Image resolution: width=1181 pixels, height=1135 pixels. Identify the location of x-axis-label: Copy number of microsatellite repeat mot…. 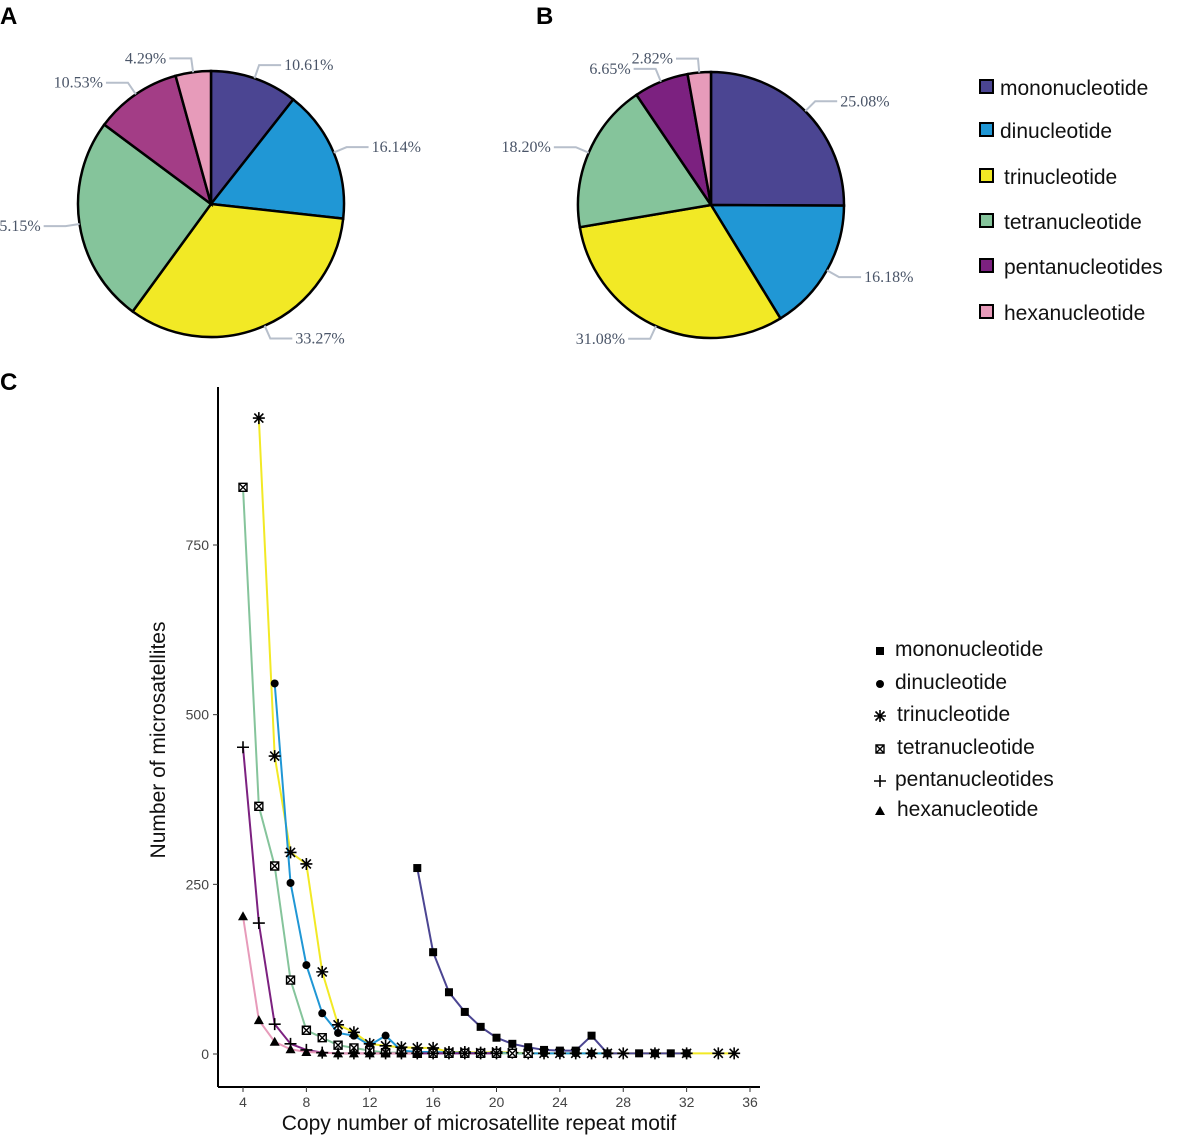
(479, 1123).